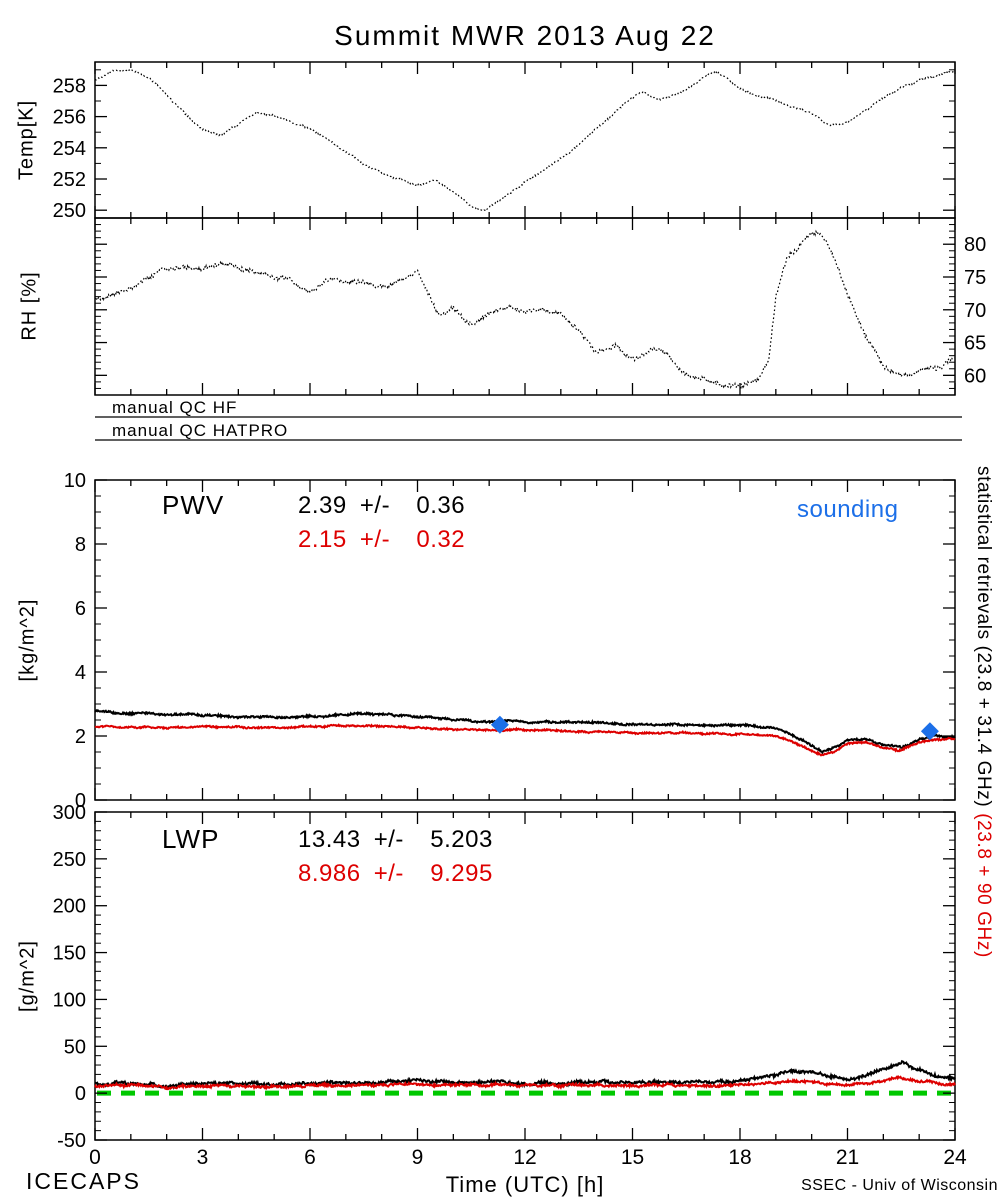  What do you see at coordinates (524, 1157) in the screenshot?
I see `x-tick-label: 12` at bounding box center [524, 1157].